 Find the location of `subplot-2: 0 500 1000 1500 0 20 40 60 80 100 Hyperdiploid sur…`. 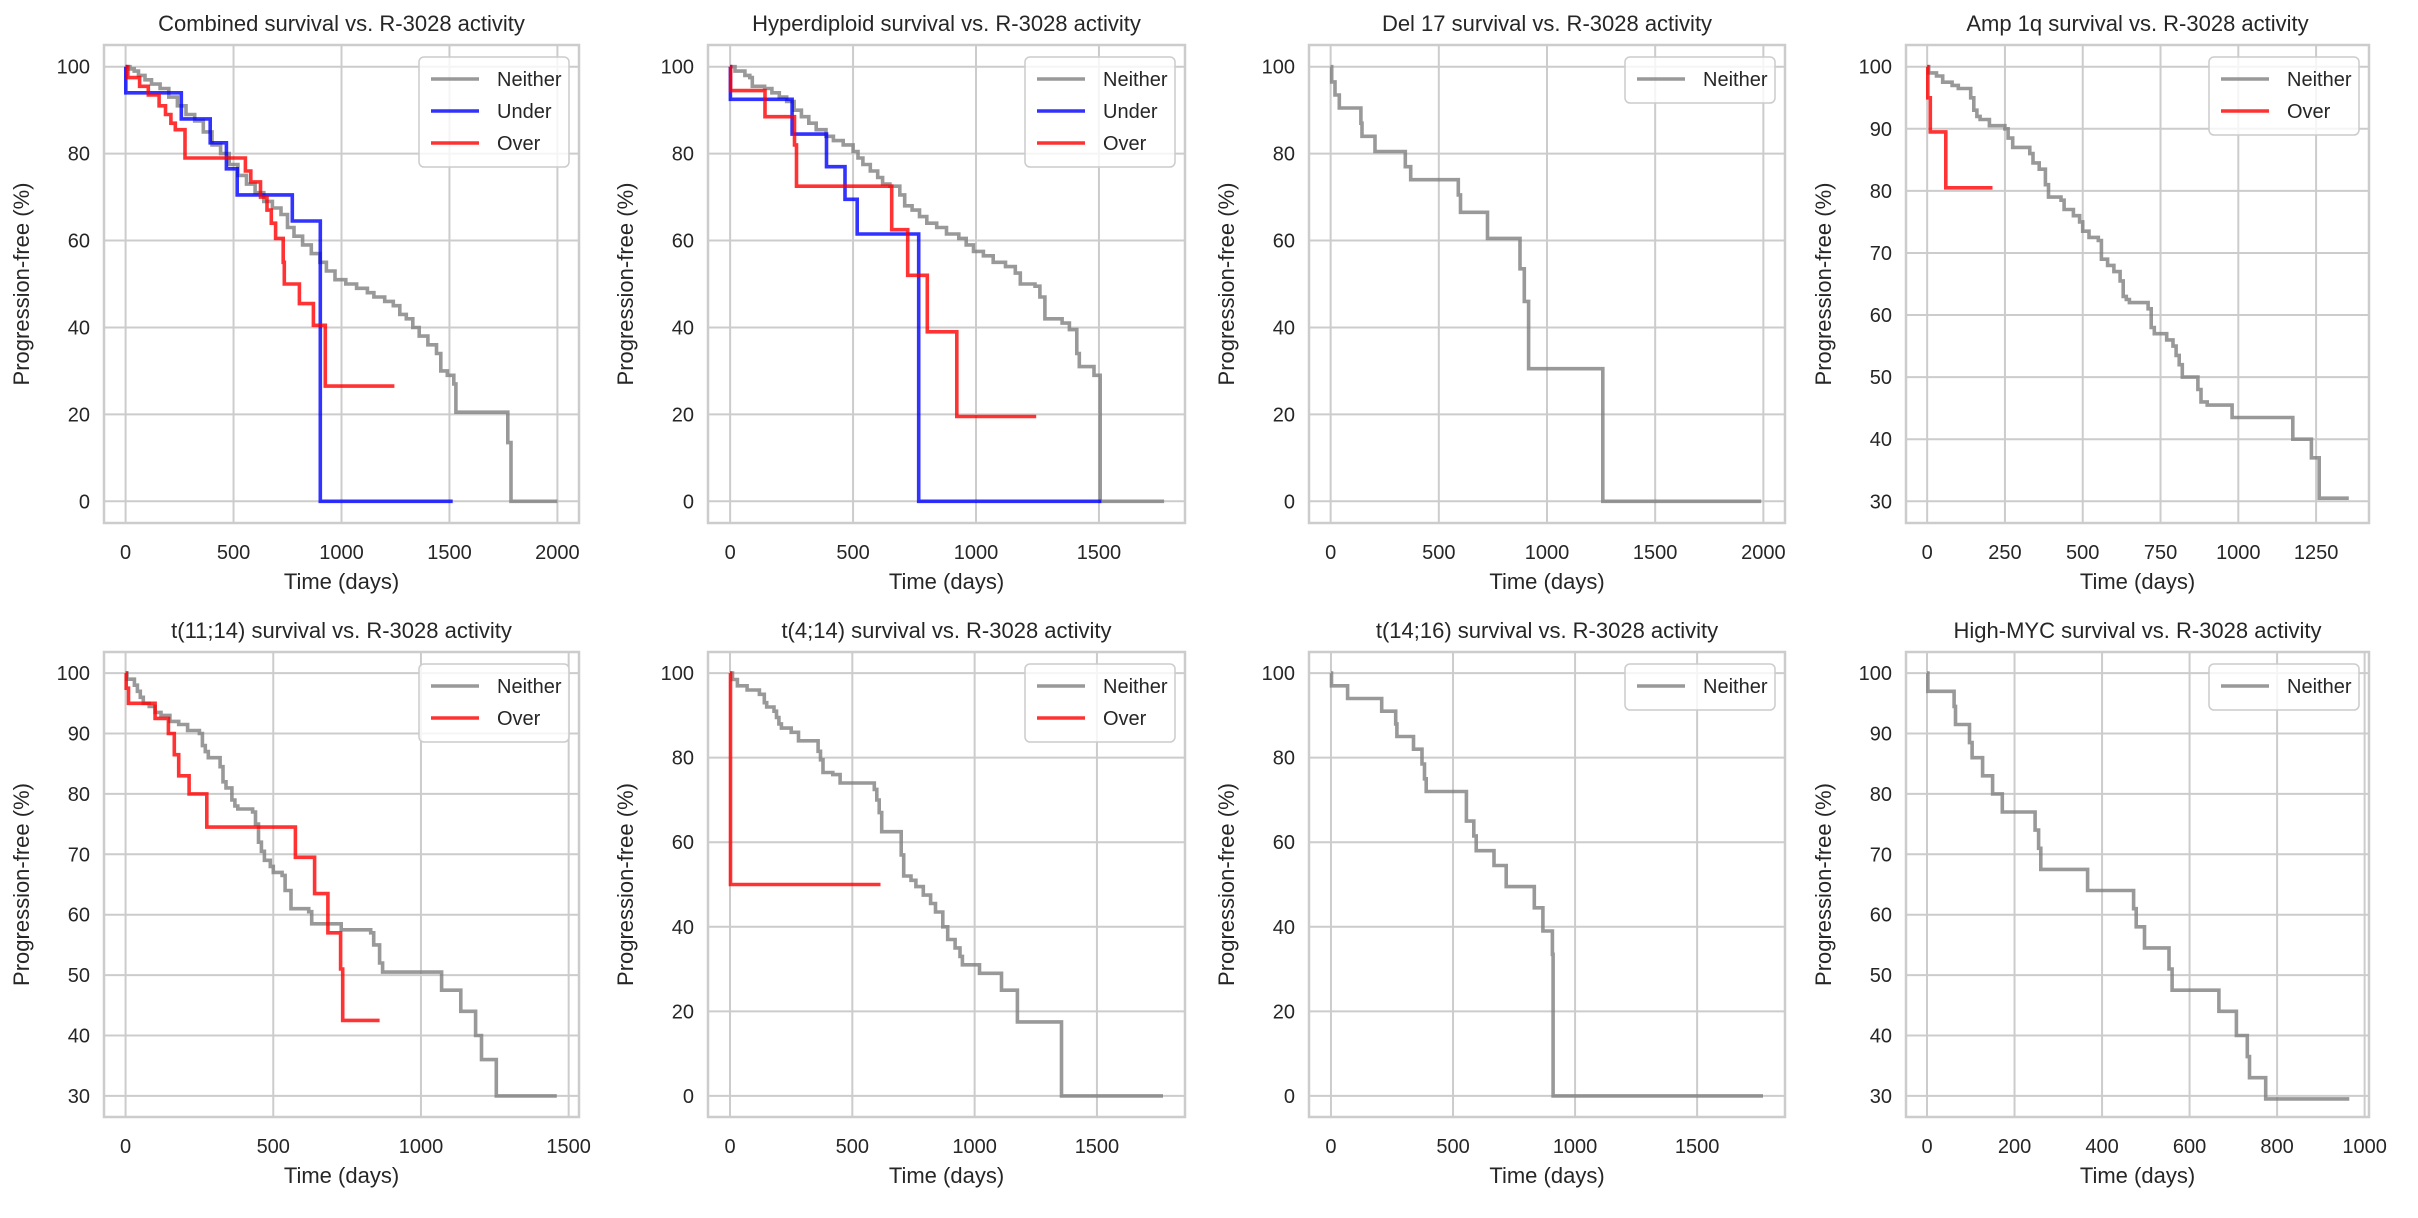

subplot-2: 0 500 1000 1500 0 20 40 60 80 100 Hyperdiploid sur… is located at coordinates (900, 302).